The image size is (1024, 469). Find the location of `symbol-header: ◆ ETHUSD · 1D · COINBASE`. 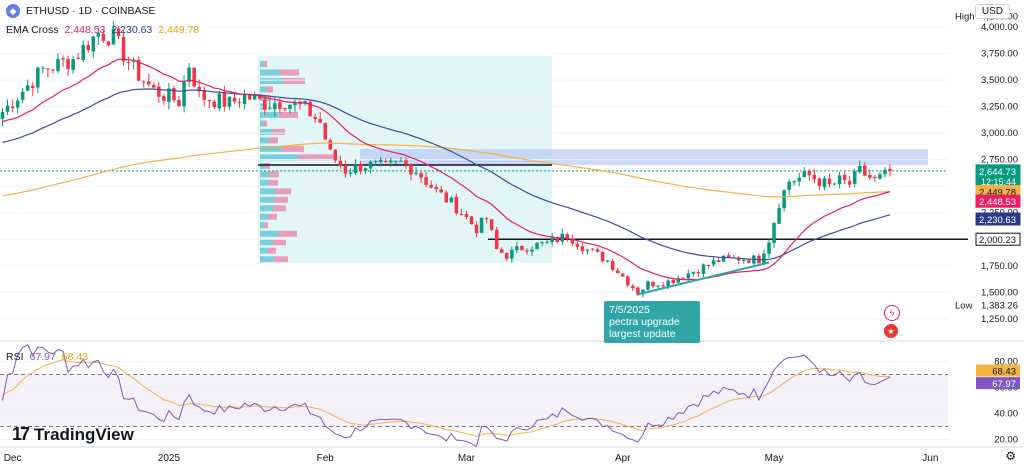

symbol-header: ◆ ETHUSD · 1D · COINBASE is located at coordinates (81, 11).